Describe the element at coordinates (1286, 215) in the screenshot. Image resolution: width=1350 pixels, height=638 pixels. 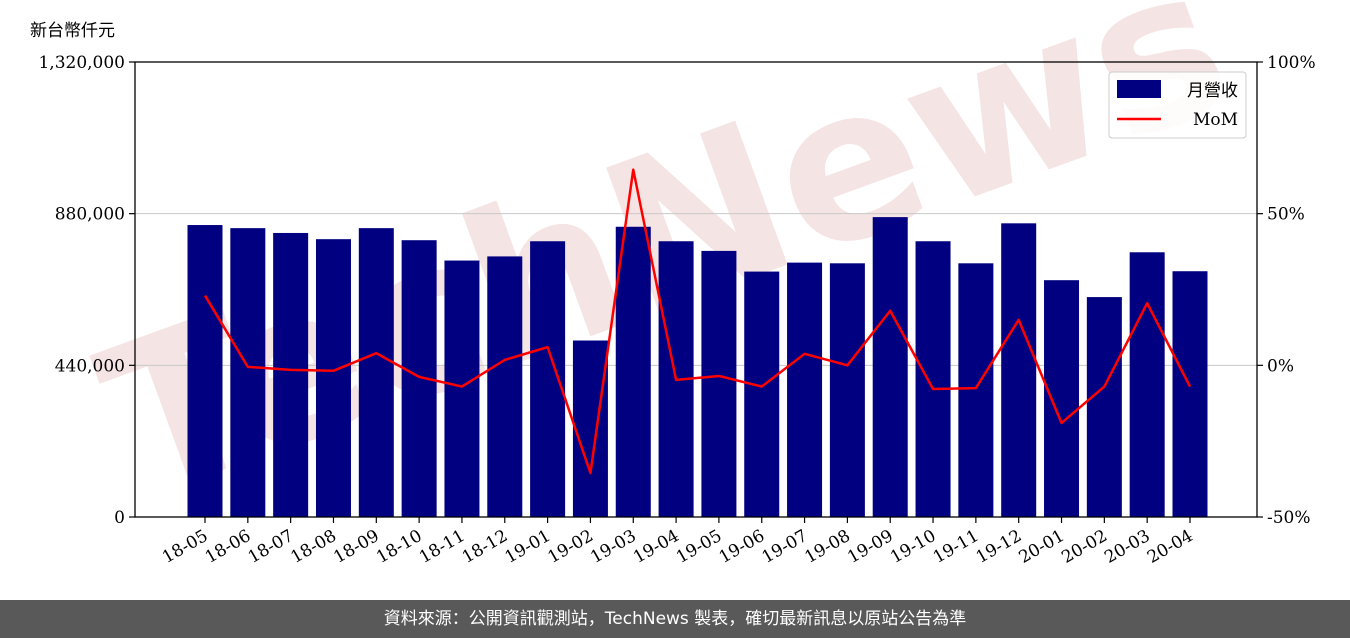
I see `right-tick-label: 50%` at that location.